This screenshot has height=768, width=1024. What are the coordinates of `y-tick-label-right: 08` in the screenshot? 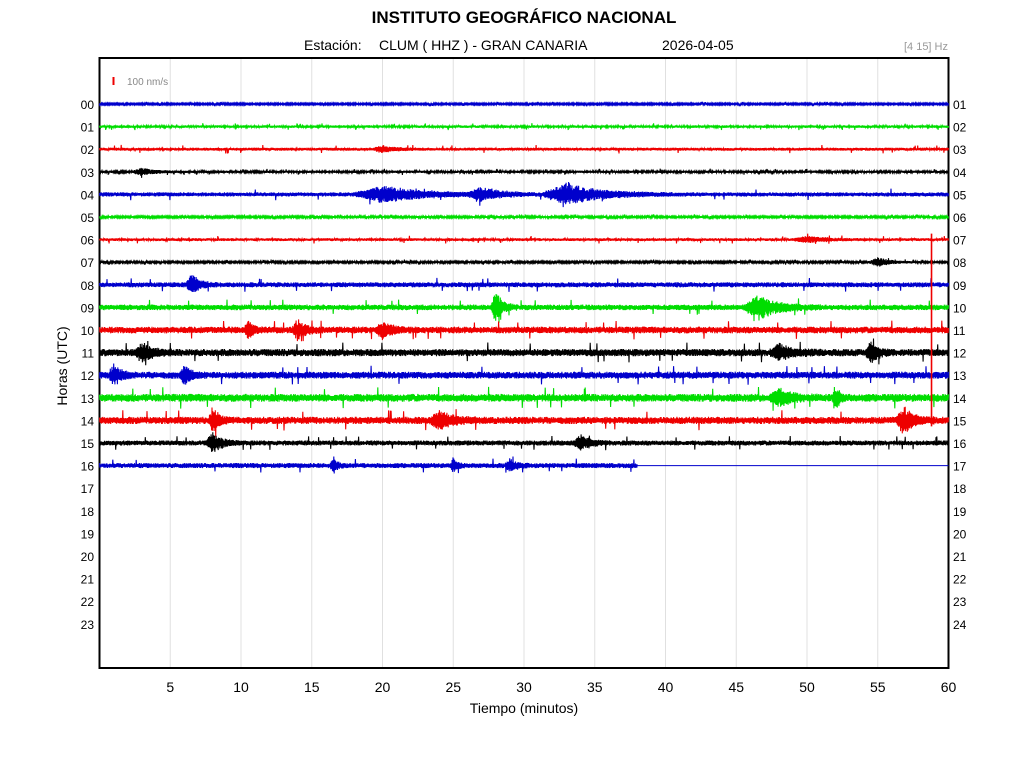 It's located at (960, 263).